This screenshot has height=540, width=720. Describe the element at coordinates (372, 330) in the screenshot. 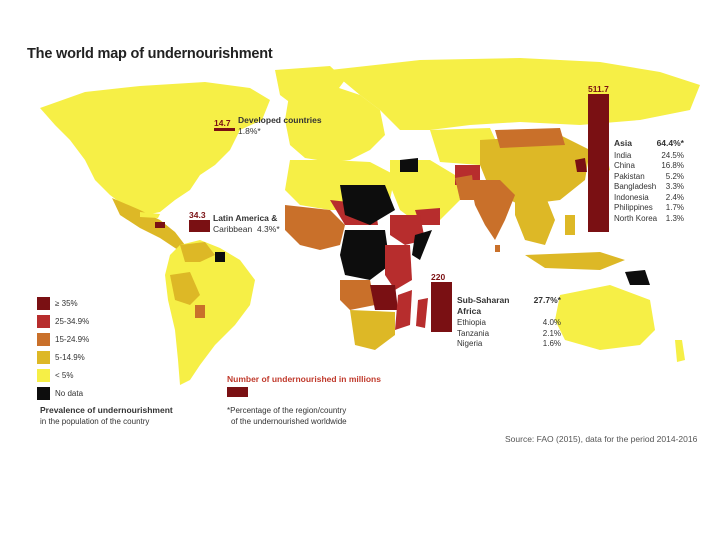

I see `region-southern-africa` at that location.